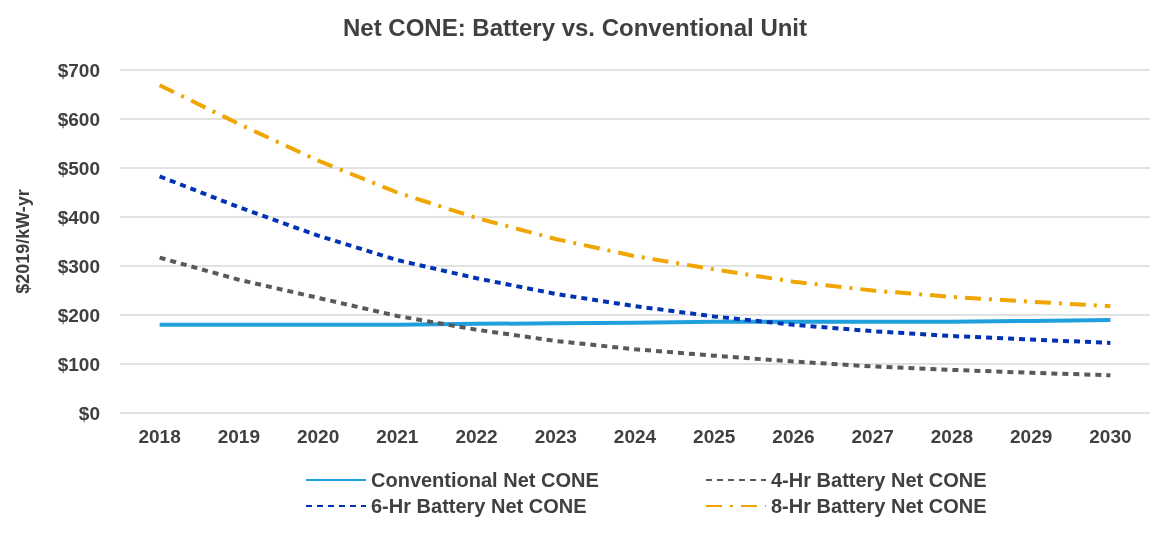  Describe the element at coordinates (714, 436) in the screenshot. I see `x-tick-label: 2025` at that location.